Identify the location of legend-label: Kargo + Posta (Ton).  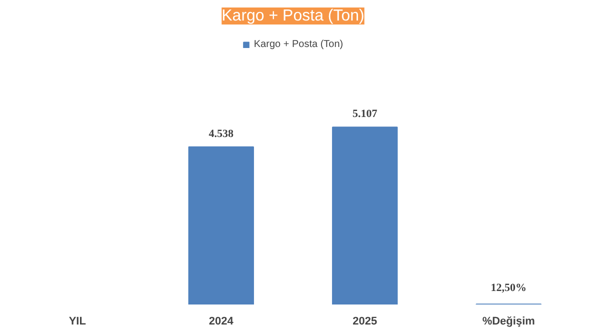
(299, 44).